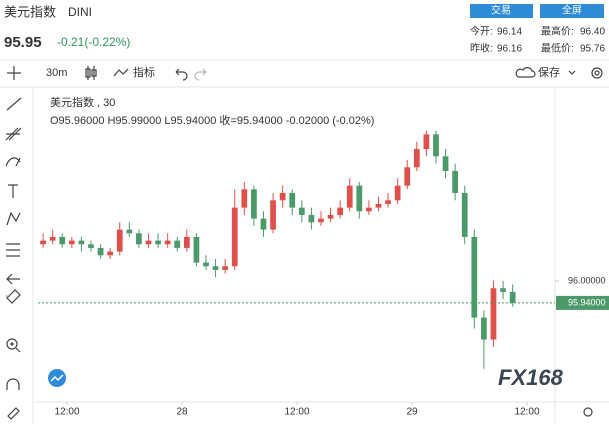 This screenshot has width=609, height=424. Describe the element at coordinates (549, 72) in the screenshot. I see `save: 保存` at that location.